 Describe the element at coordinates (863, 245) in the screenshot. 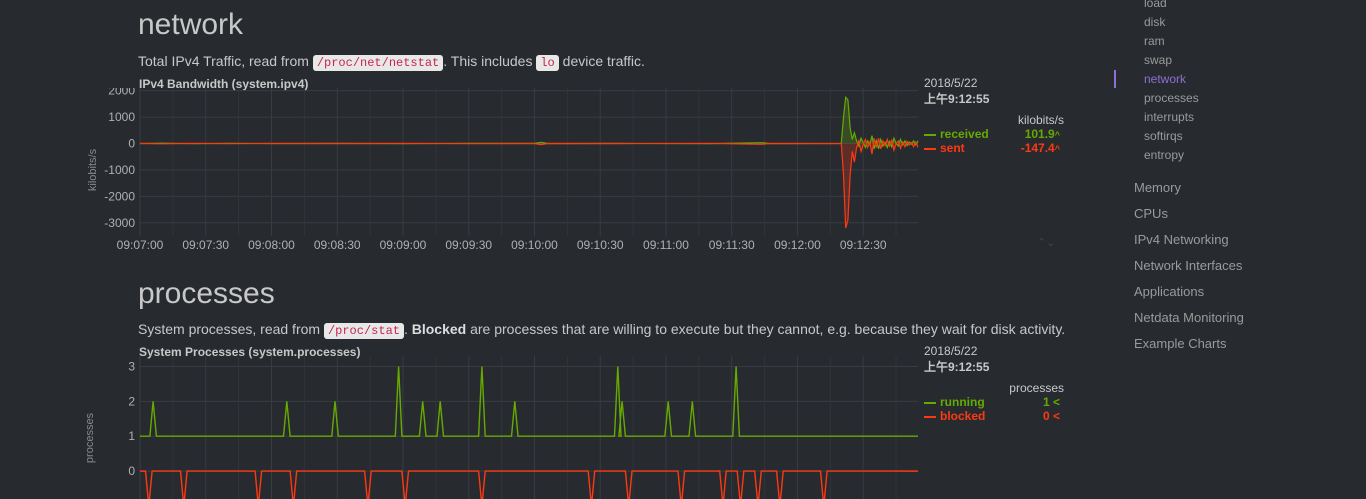

I see `x-tick-label: 09:12:30` at that location.